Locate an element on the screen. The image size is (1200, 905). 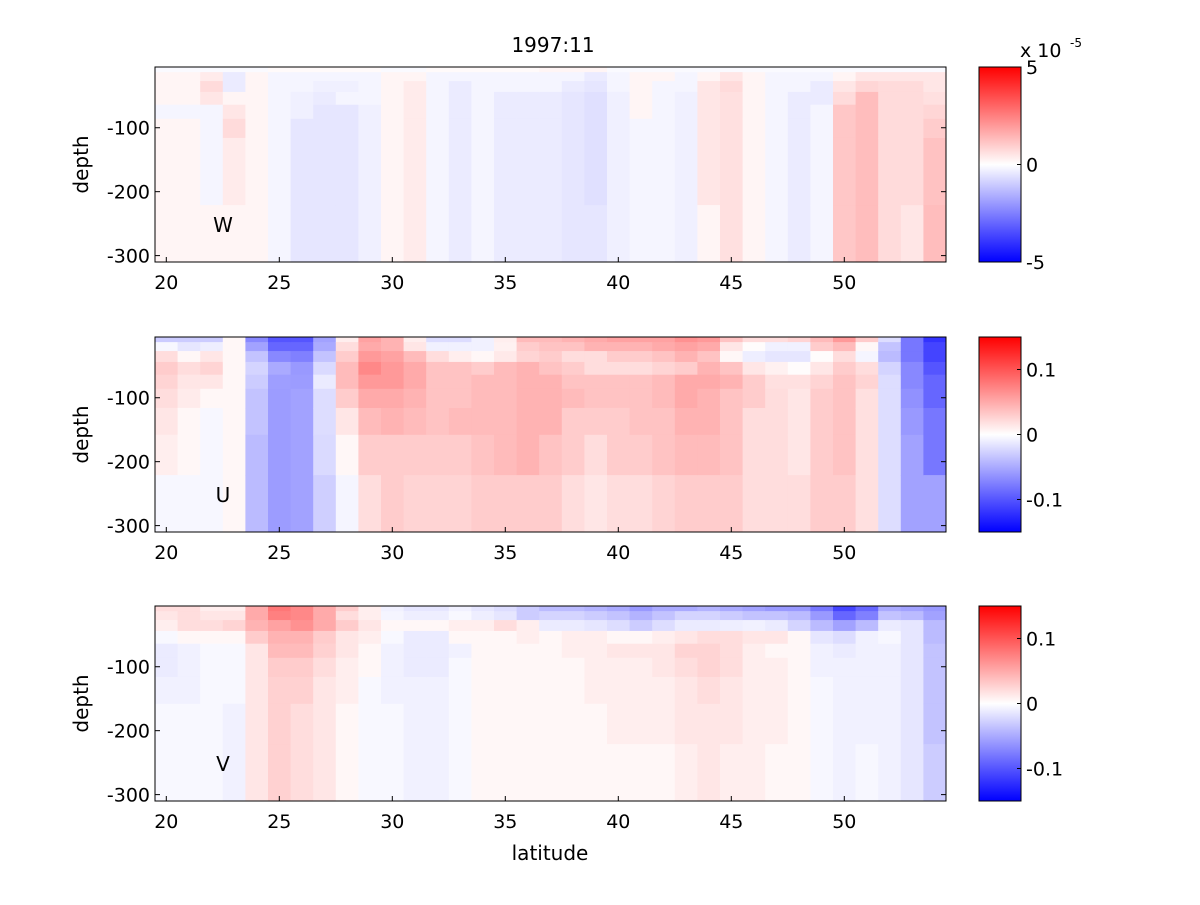
panel-label: W is located at coordinates (223, 225).